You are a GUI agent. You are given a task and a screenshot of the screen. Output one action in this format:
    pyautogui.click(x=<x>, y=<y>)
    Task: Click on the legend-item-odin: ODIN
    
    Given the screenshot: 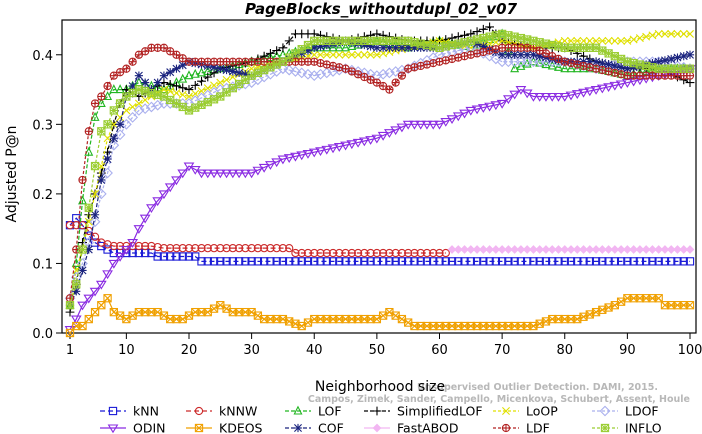 What is the action you would take?
    pyautogui.click(x=133, y=427)
    